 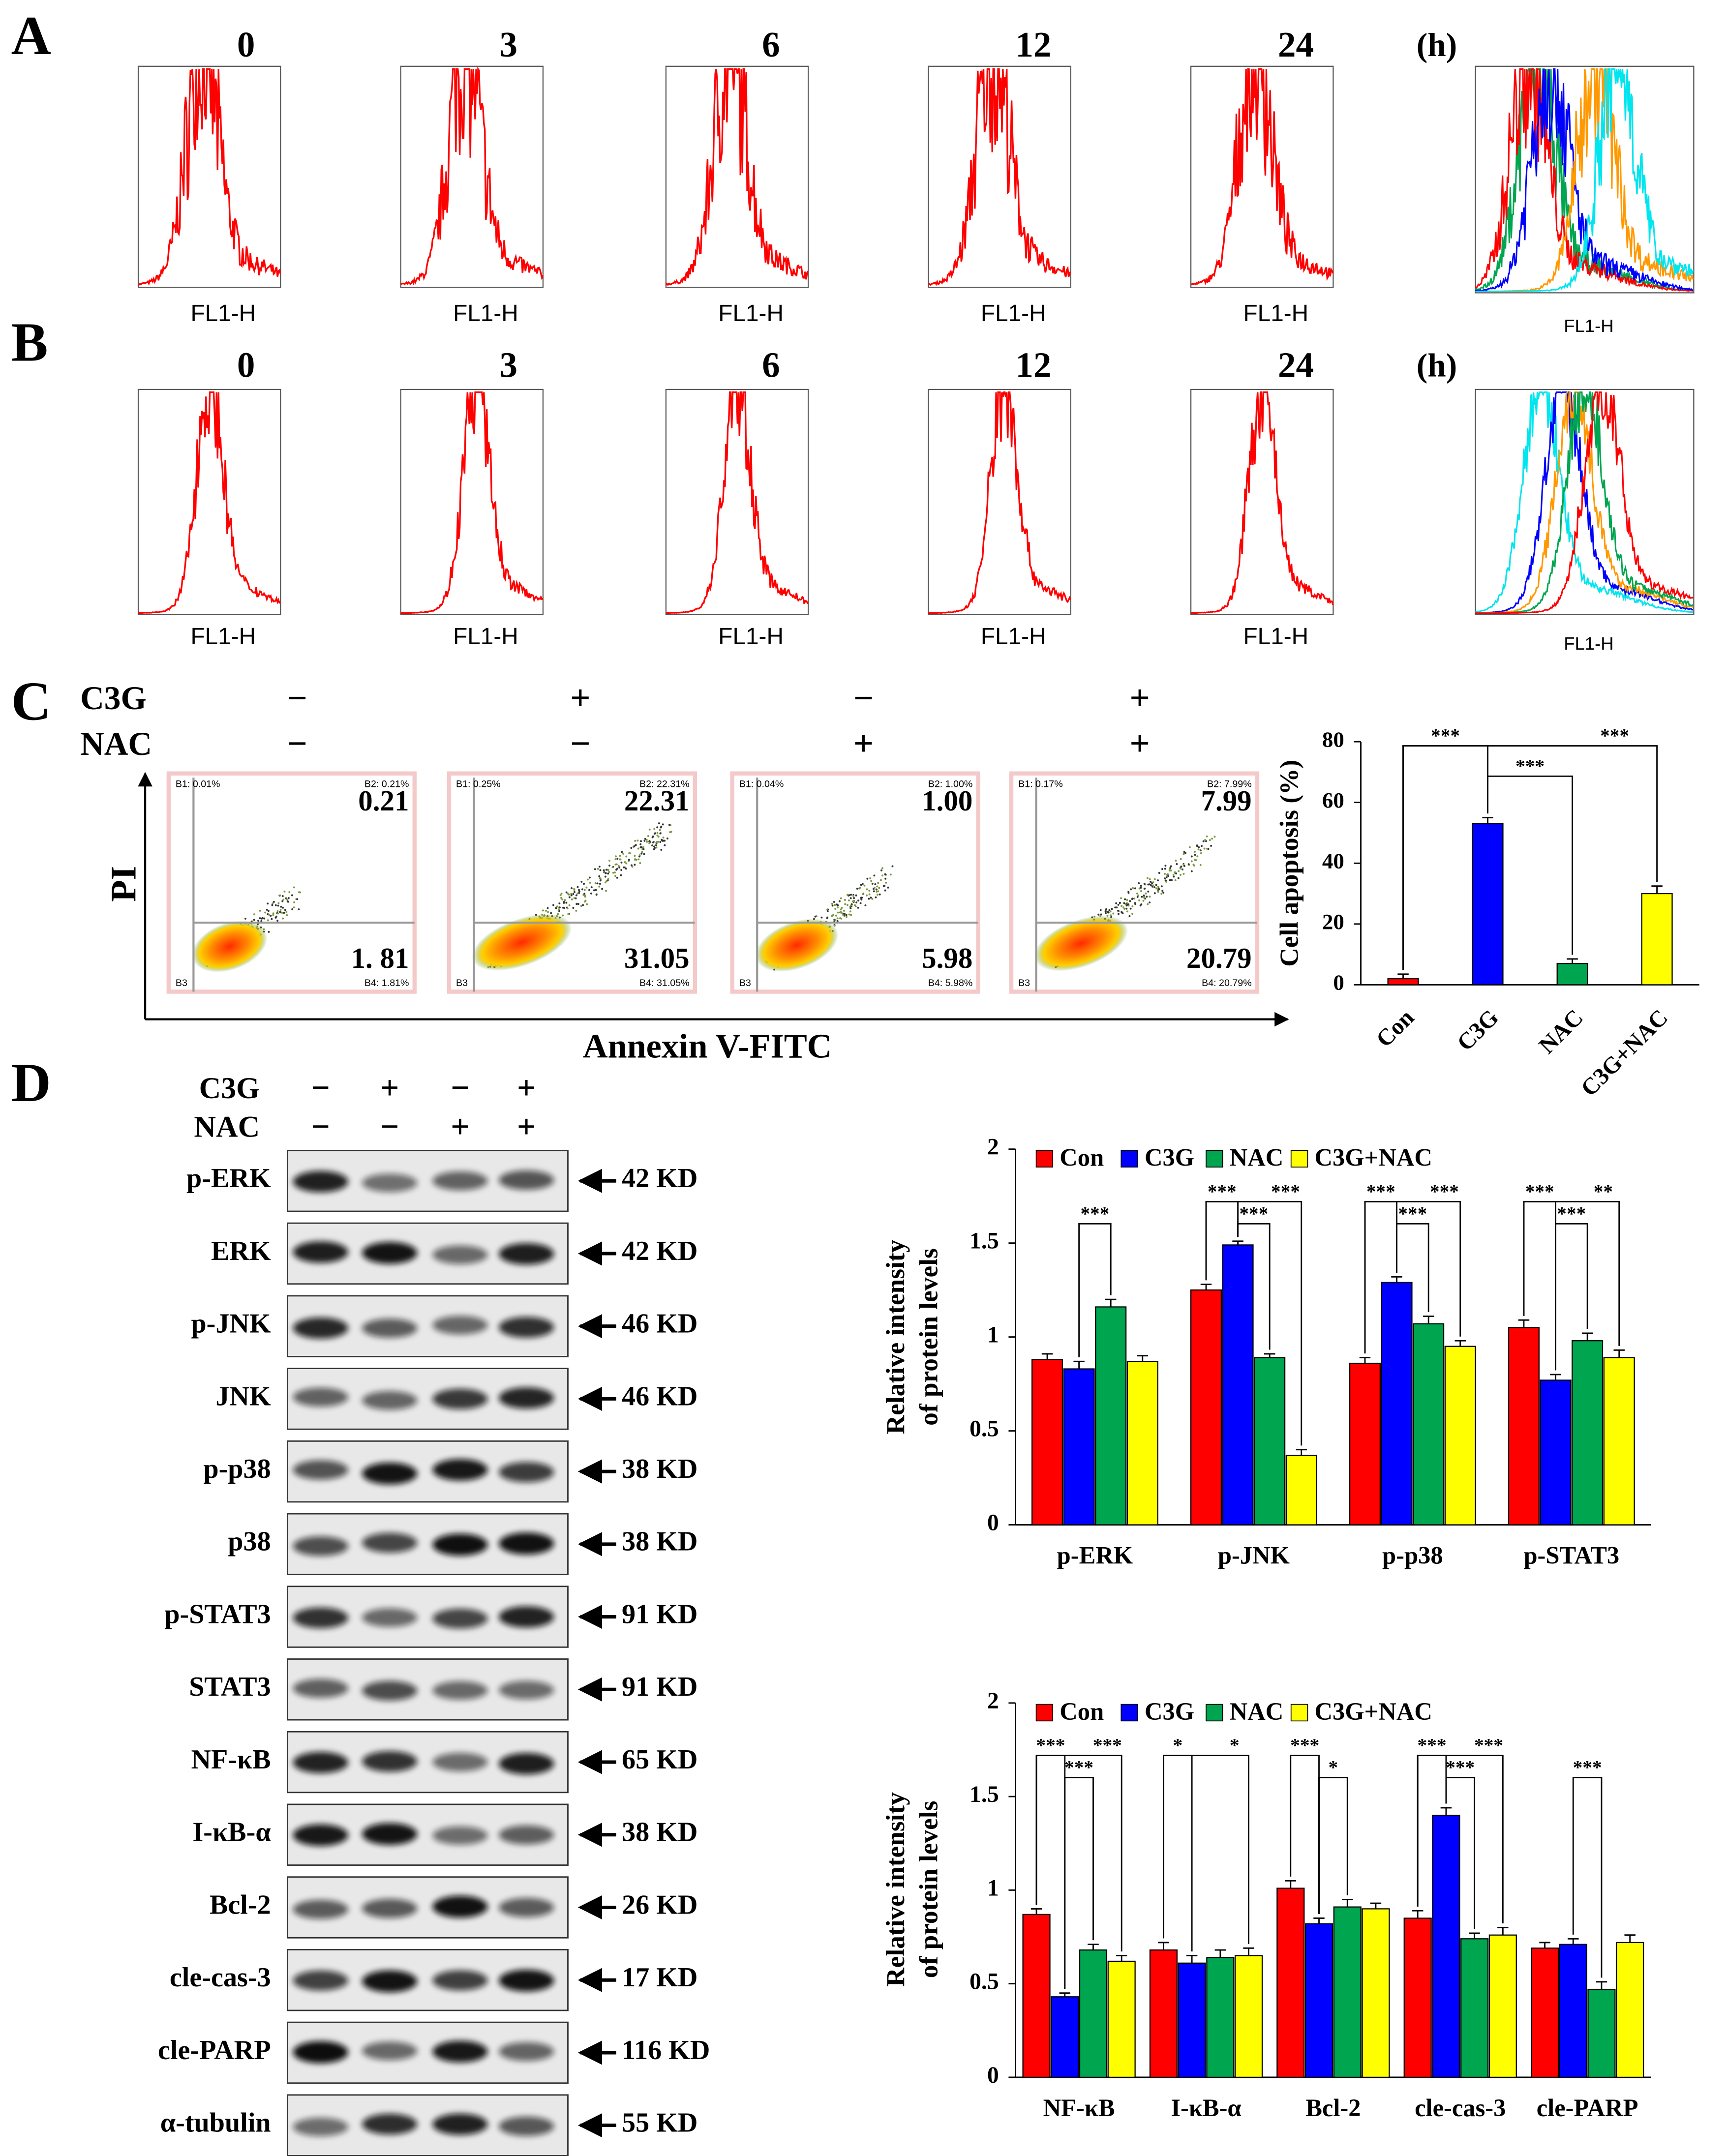 I want to click on quadrant-label: B2: 7.99%, so click(x=1229, y=784).